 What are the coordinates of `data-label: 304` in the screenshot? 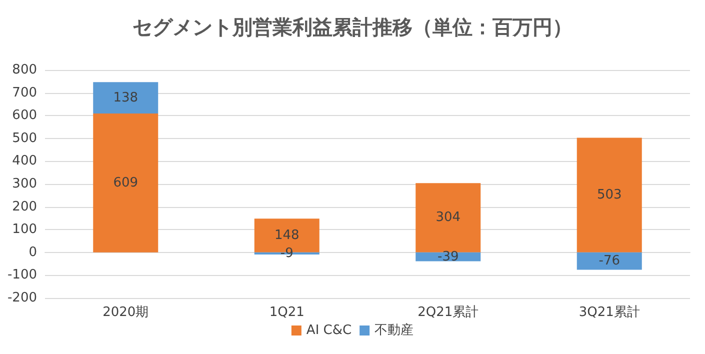 It's located at (448, 218).